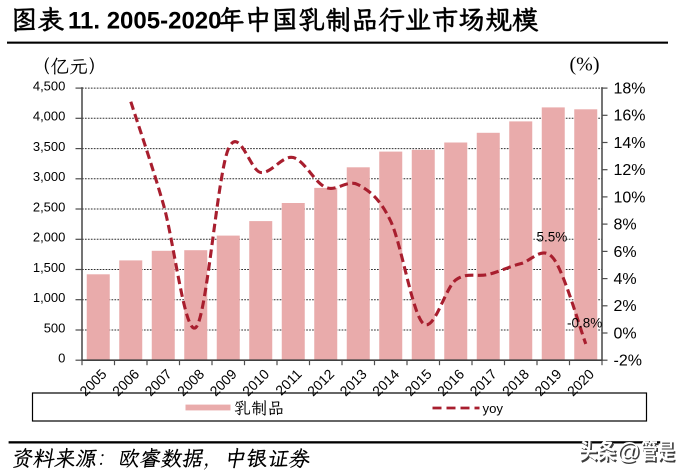 The image size is (684, 473). Describe the element at coordinates (49, 146) in the screenshot. I see `svg-text: 3,500` at that location.